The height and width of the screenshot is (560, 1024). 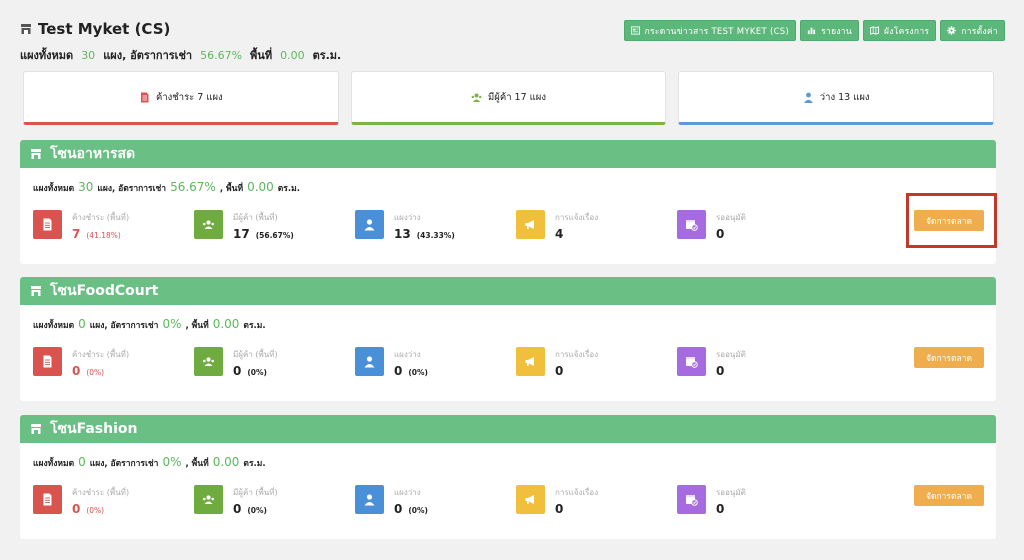 I want to click on metric-vacant-value-row: 13 (43.33%), so click(x=424, y=234).